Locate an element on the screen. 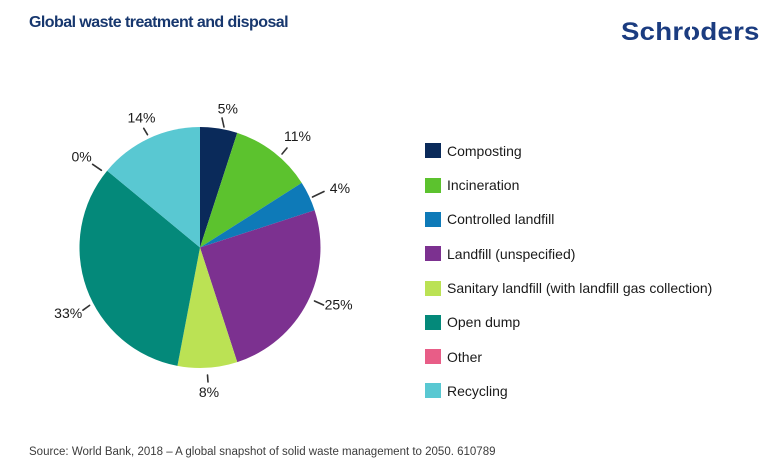 The height and width of the screenshot is (472, 781). svg-text: 4% is located at coordinates (340, 188).